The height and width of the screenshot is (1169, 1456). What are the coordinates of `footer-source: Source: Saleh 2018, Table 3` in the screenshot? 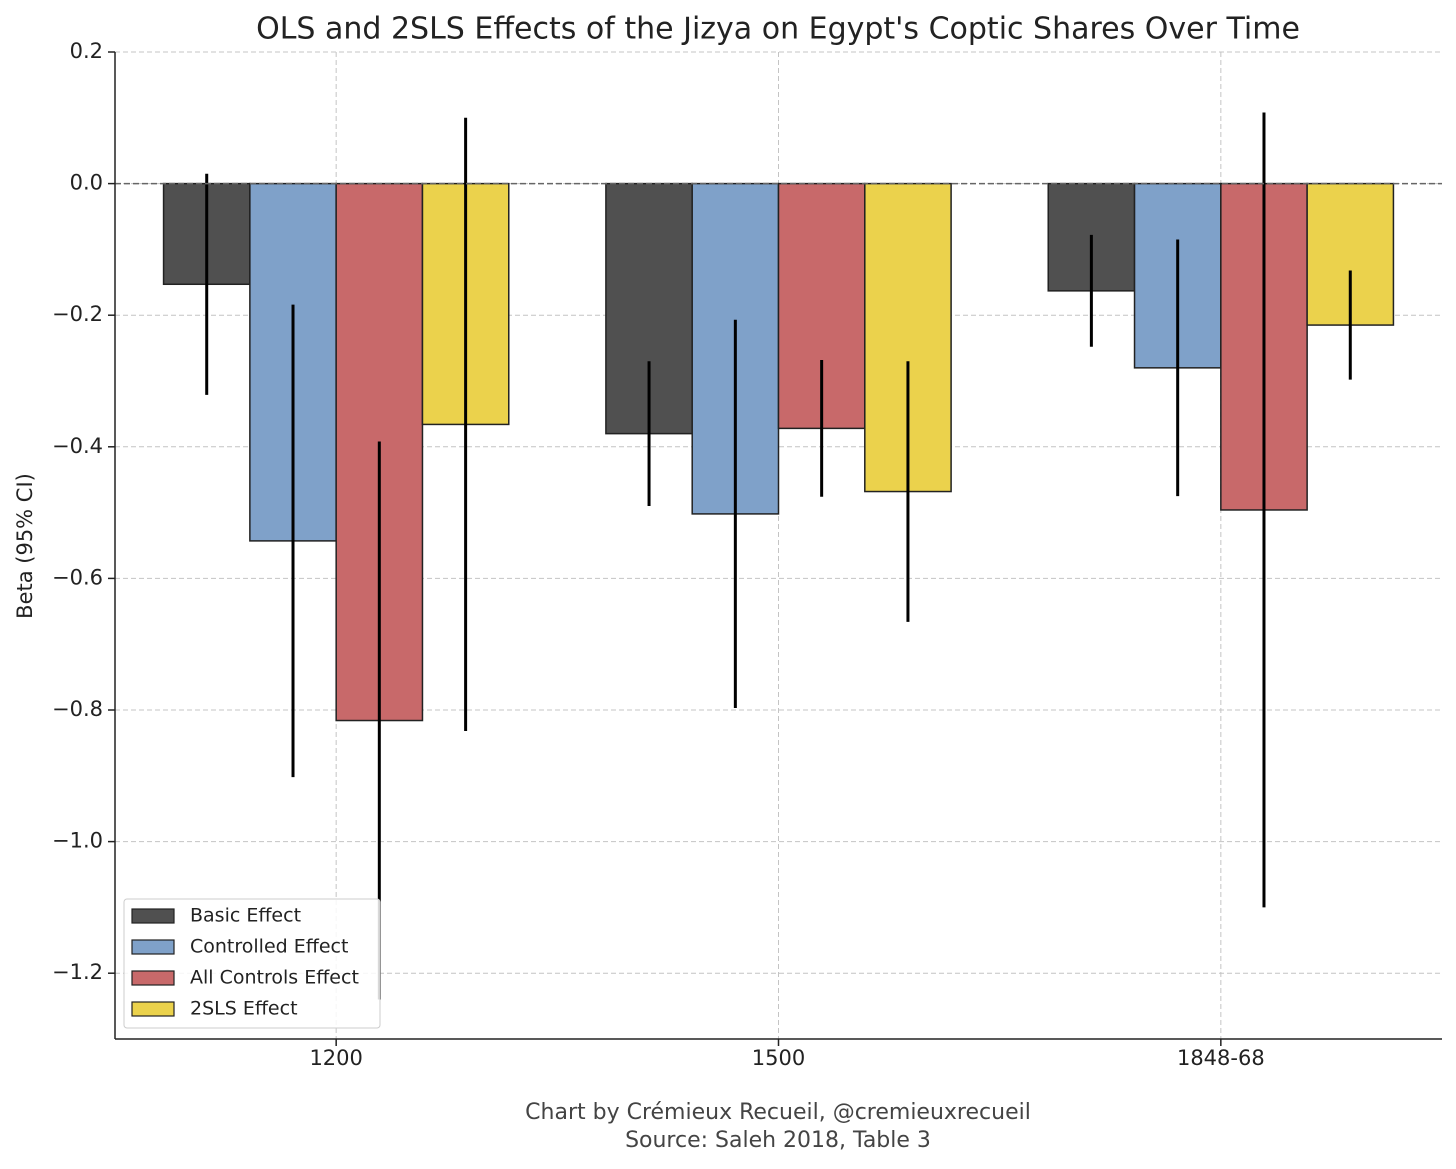 It's located at (778, 1140).